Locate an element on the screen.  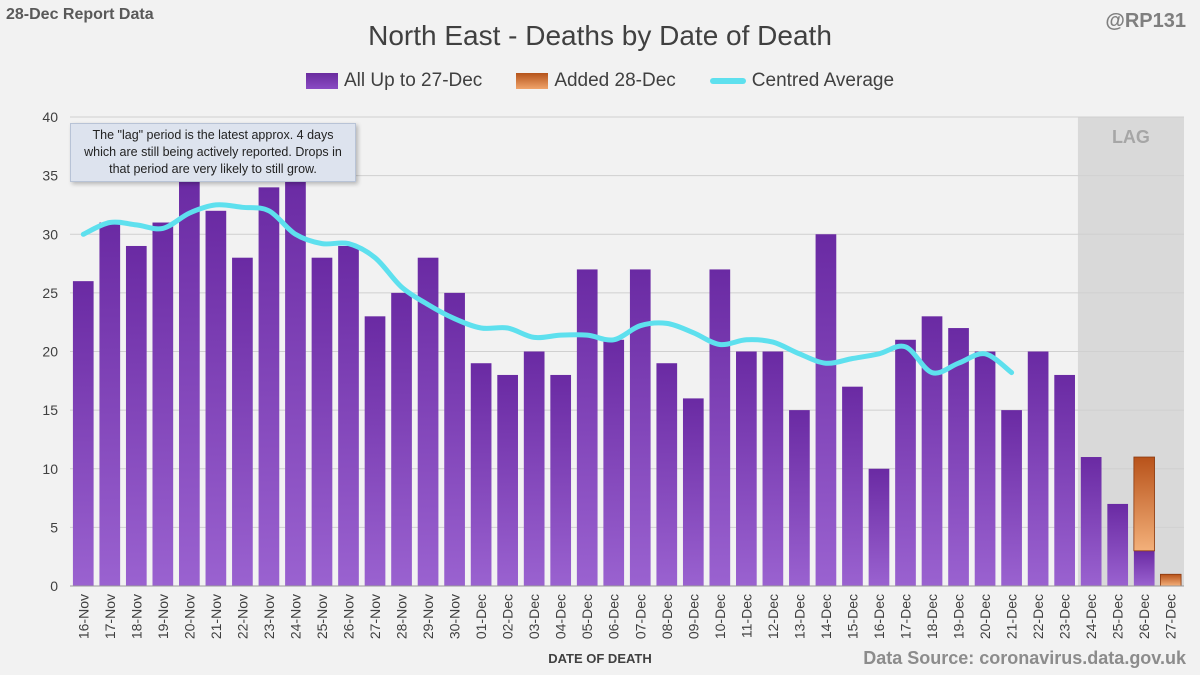
bar-all-23-Dec is located at coordinates (1064, 480).